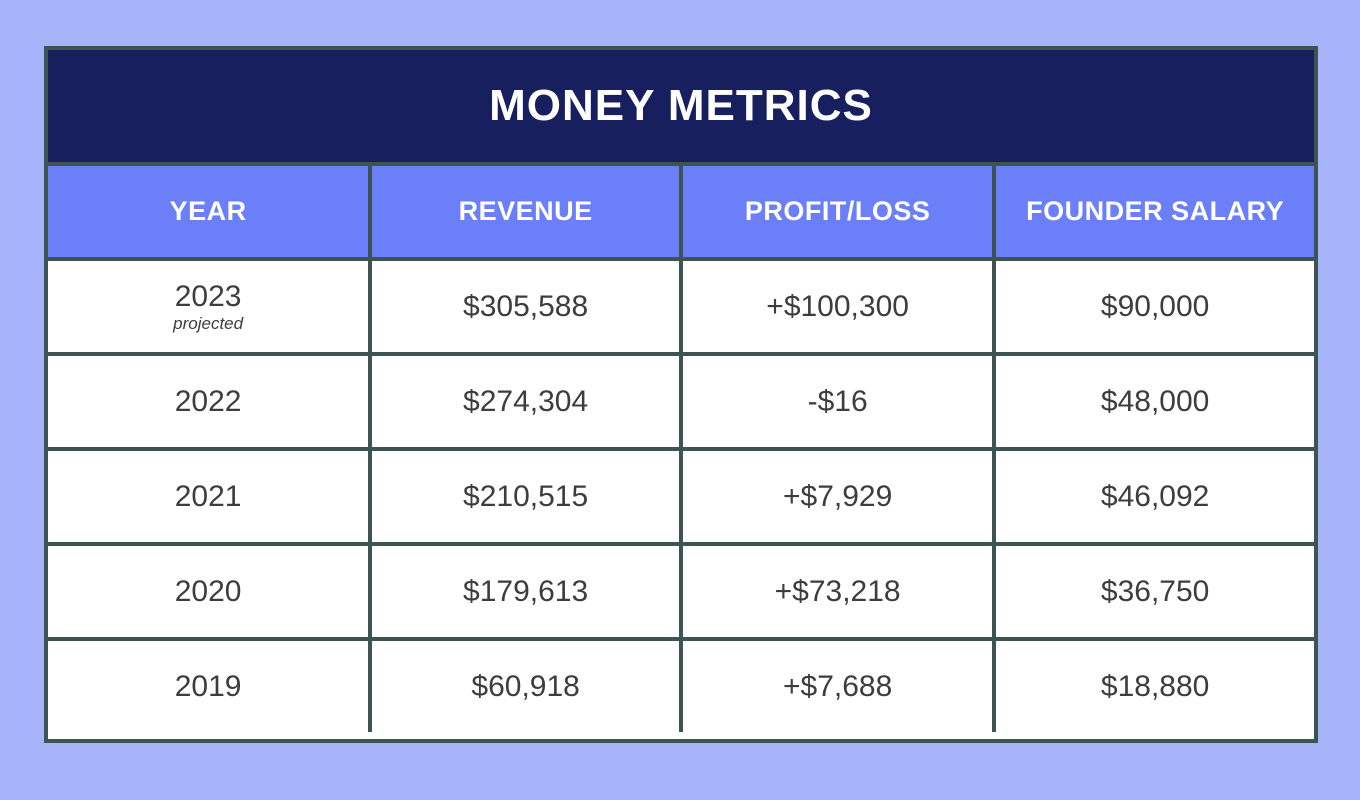 The image size is (1360, 800). I want to click on revenue-cell: $179,613, so click(525, 591).